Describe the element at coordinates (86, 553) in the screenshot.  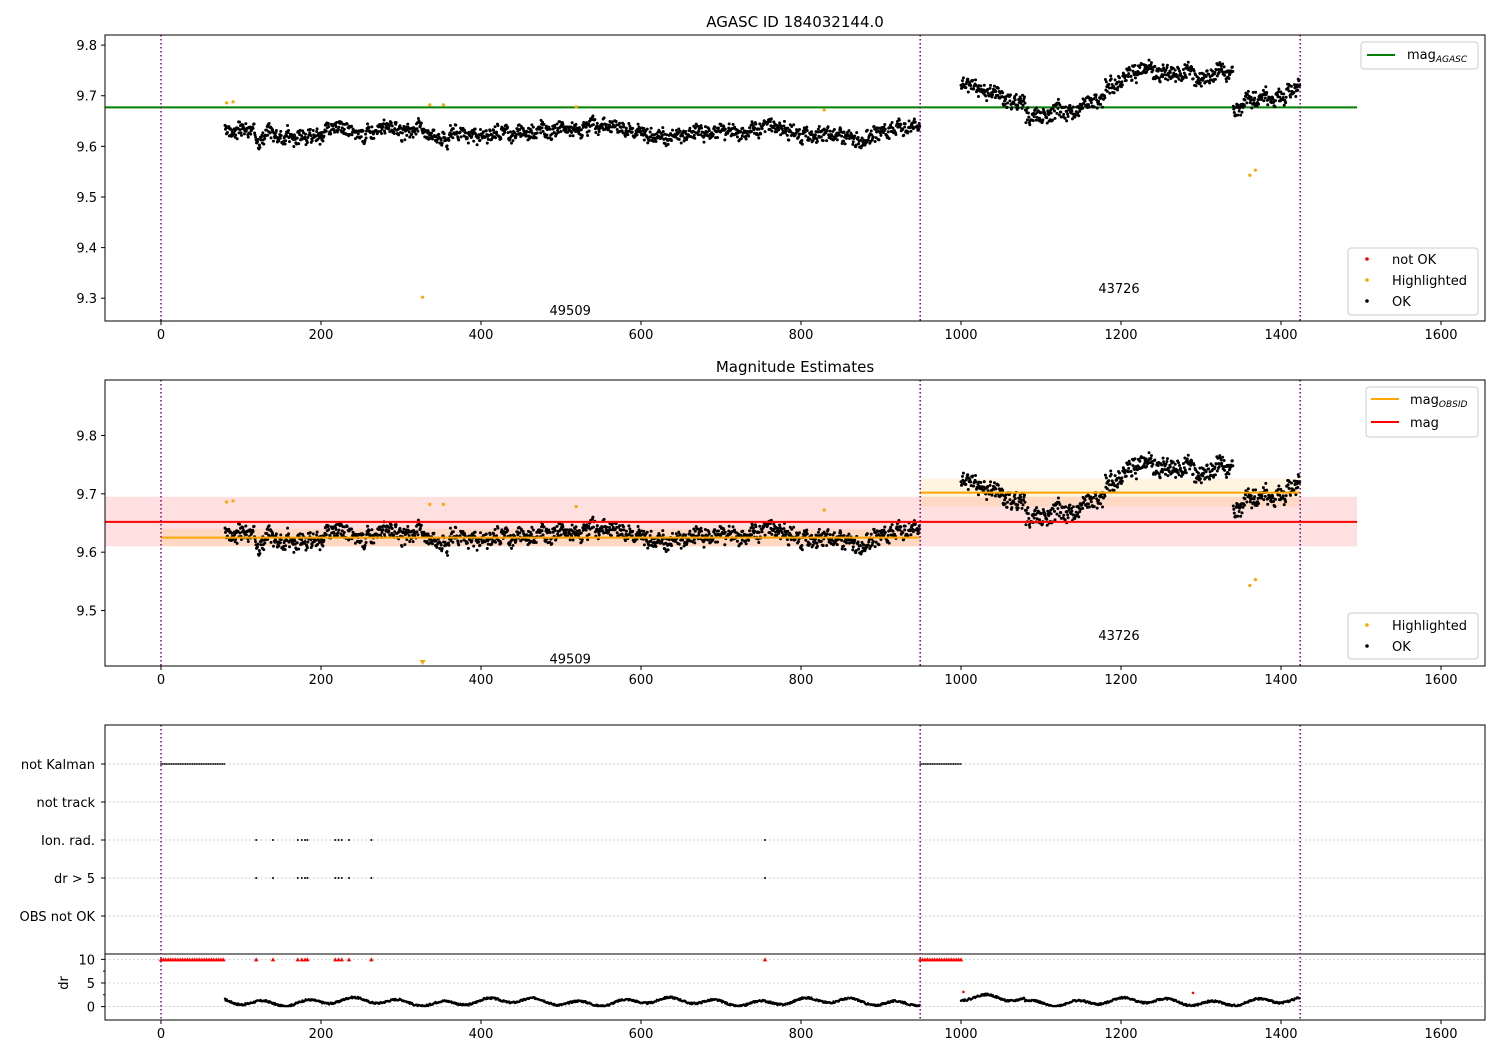
I see `panel2-ytick-label: 9.6` at that location.